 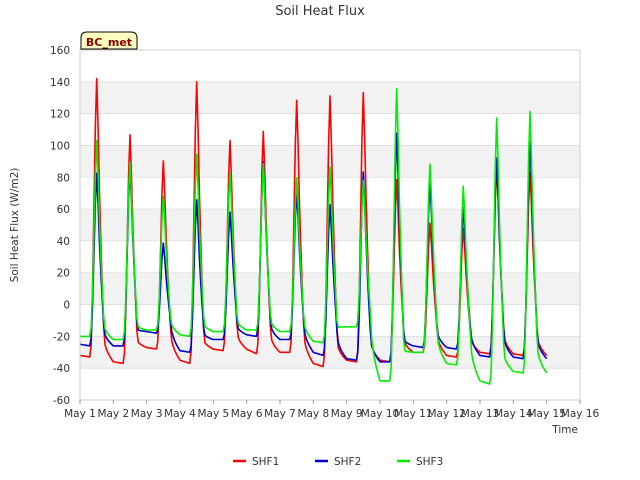 I want to click on y-tick-label: 60, so click(x=63, y=210).